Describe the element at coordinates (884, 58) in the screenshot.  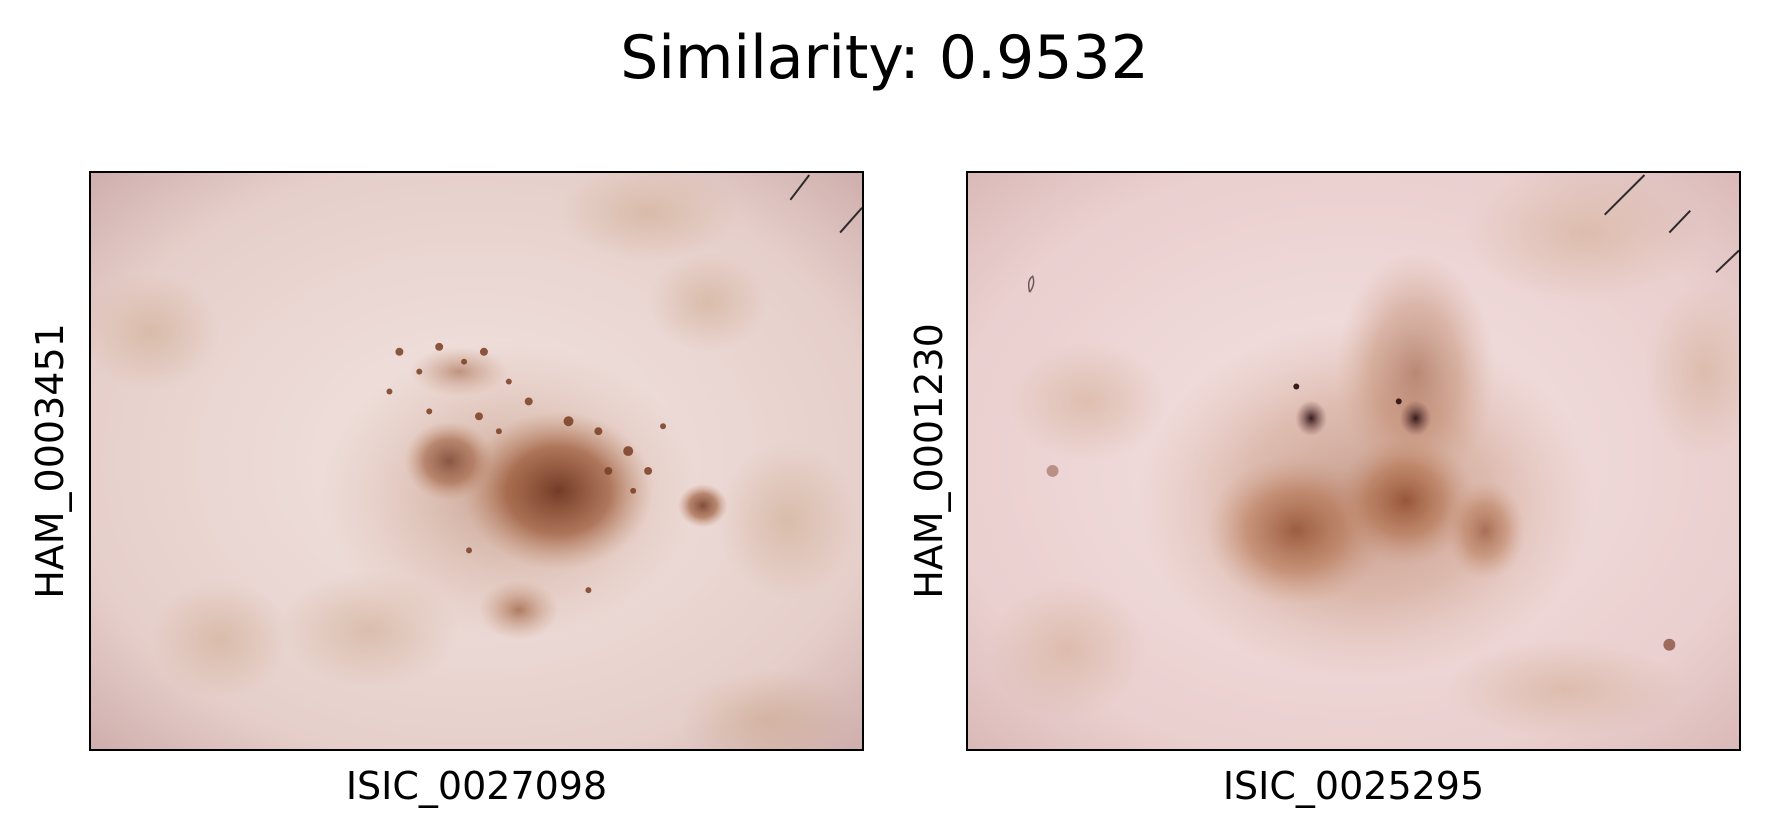
I see `figure-title: Similarity: 0.9532` at that location.